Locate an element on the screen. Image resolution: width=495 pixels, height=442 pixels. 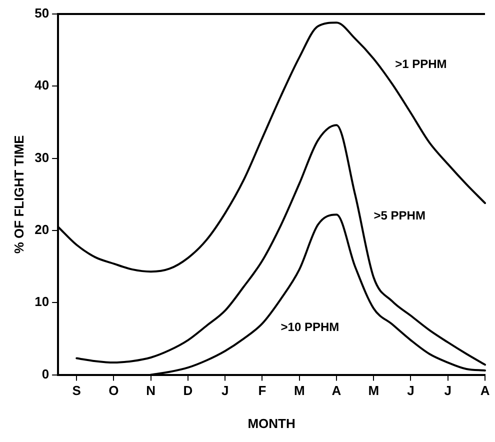
x-tick-label: S is located at coordinates (77, 390).